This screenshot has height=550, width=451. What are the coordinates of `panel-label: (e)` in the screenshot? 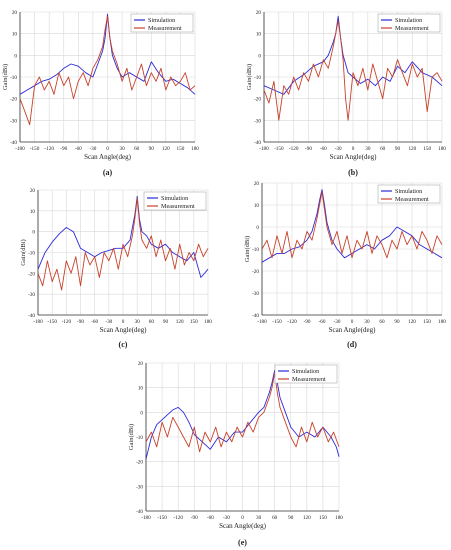 It's located at (242, 542).